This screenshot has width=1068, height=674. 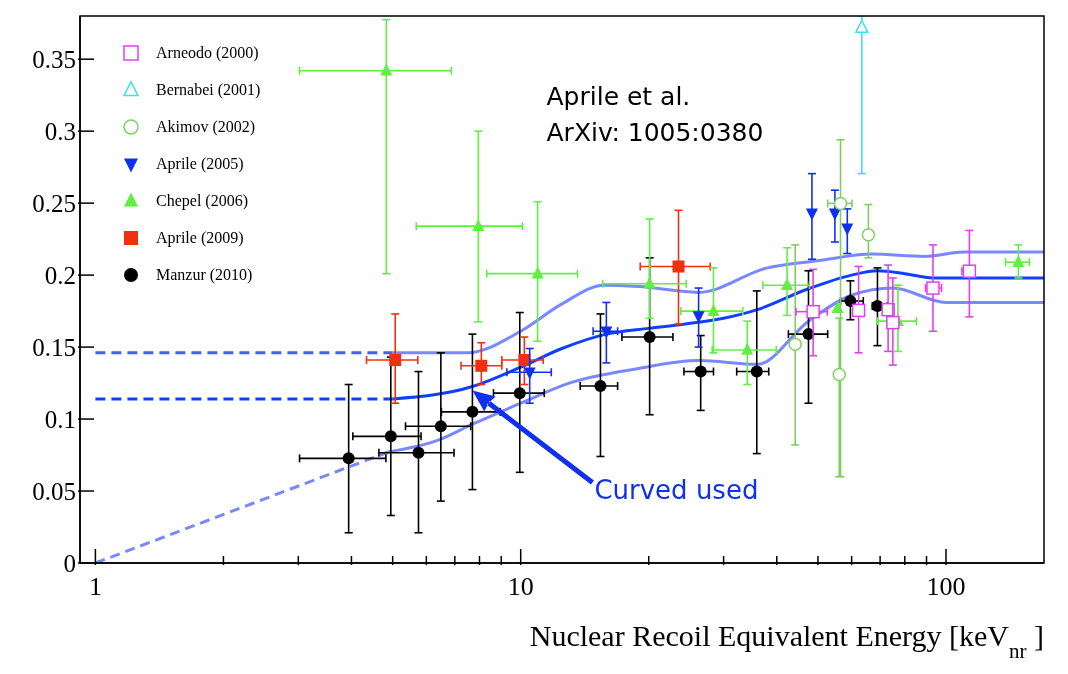 I want to click on y-tick-label: 0.3, so click(x=60, y=132).